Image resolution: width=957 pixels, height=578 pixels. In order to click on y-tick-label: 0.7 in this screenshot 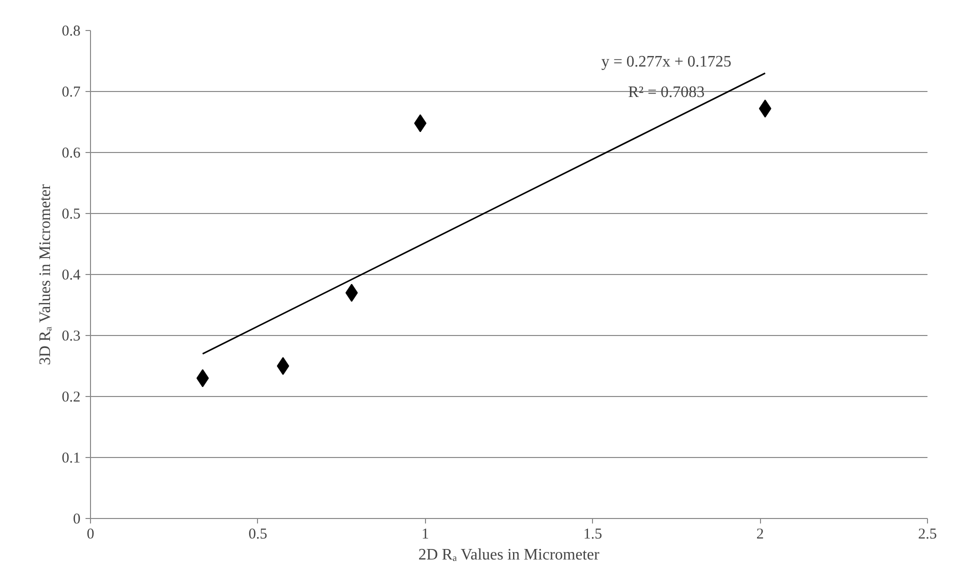, I will do `click(71, 92)`.